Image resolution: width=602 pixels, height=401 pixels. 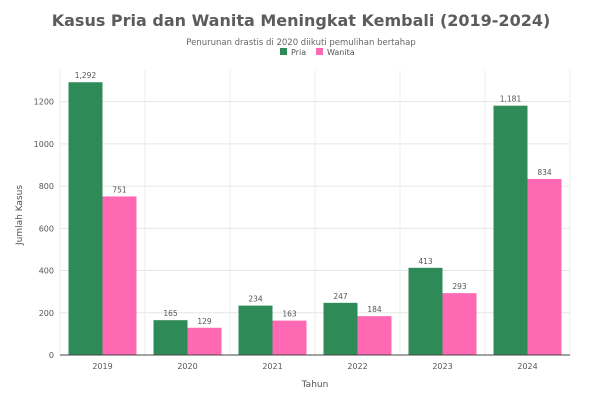 What do you see at coordinates (298, 52) in the screenshot?
I see `legend-label-pria: Pria` at bounding box center [298, 52].